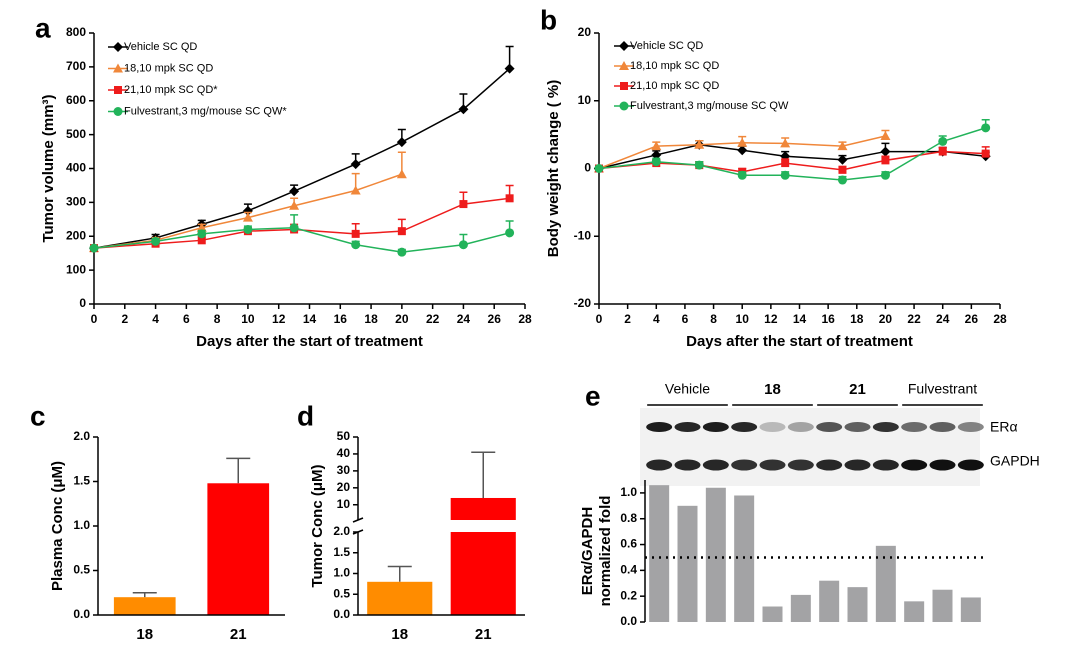  I want to click on band-label: ERα, so click(1004, 427).